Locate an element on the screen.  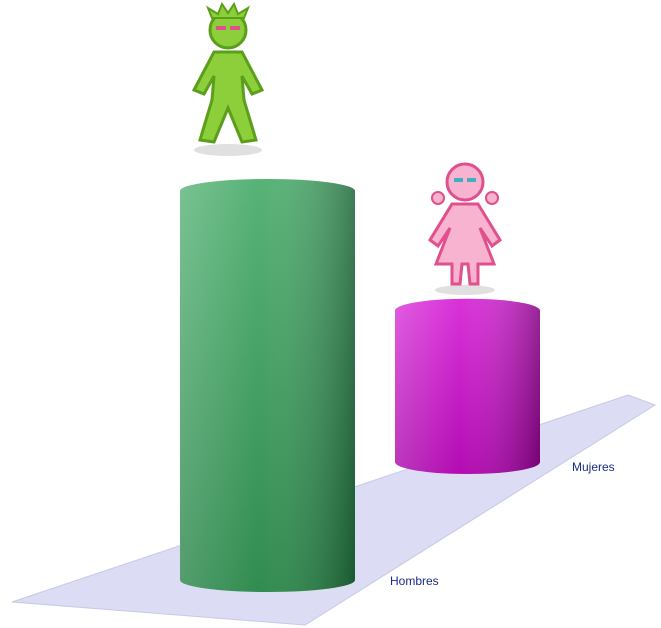
category-label: Mujeres is located at coordinates (593, 467).